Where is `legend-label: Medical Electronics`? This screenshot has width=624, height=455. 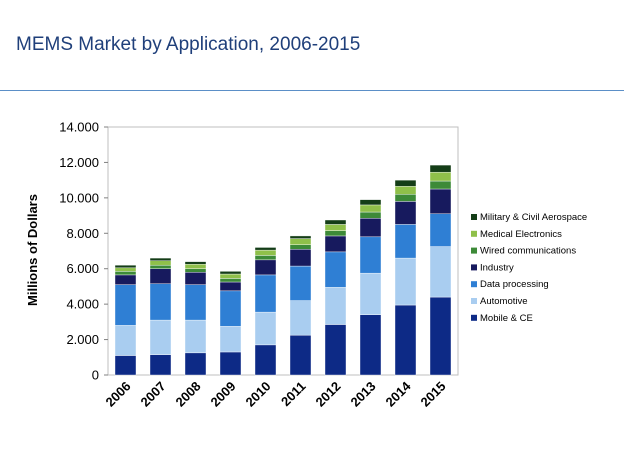 legend-label: Medical Electronics is located at coordinates (521, 234).